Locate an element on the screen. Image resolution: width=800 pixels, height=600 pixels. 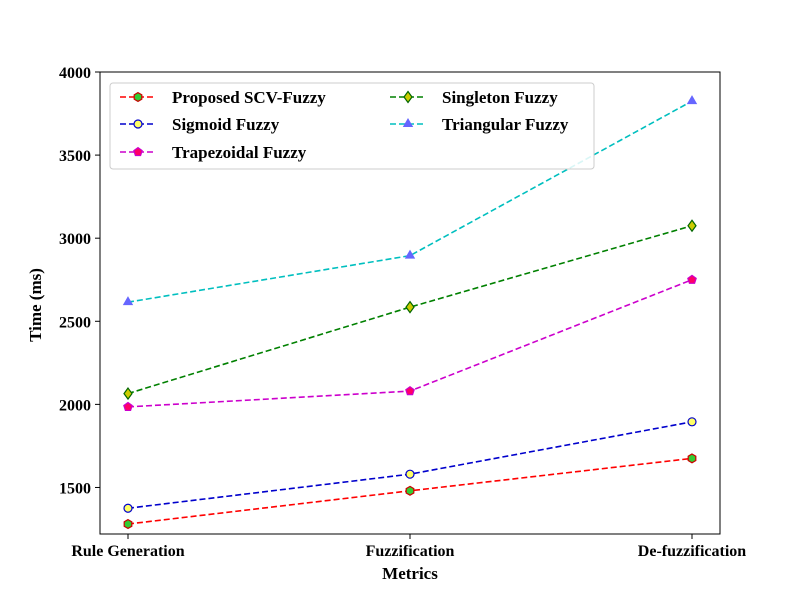
y-tick-label: 4000 is located at coordinates (75, 73).